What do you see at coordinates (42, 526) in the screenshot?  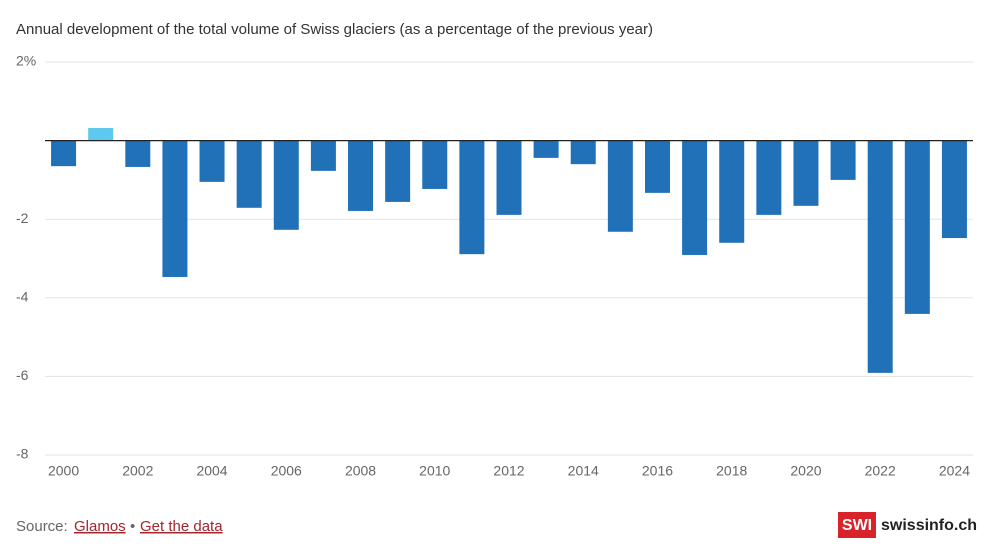 I see `source-label: Source:` at bounding box center [42, 526].